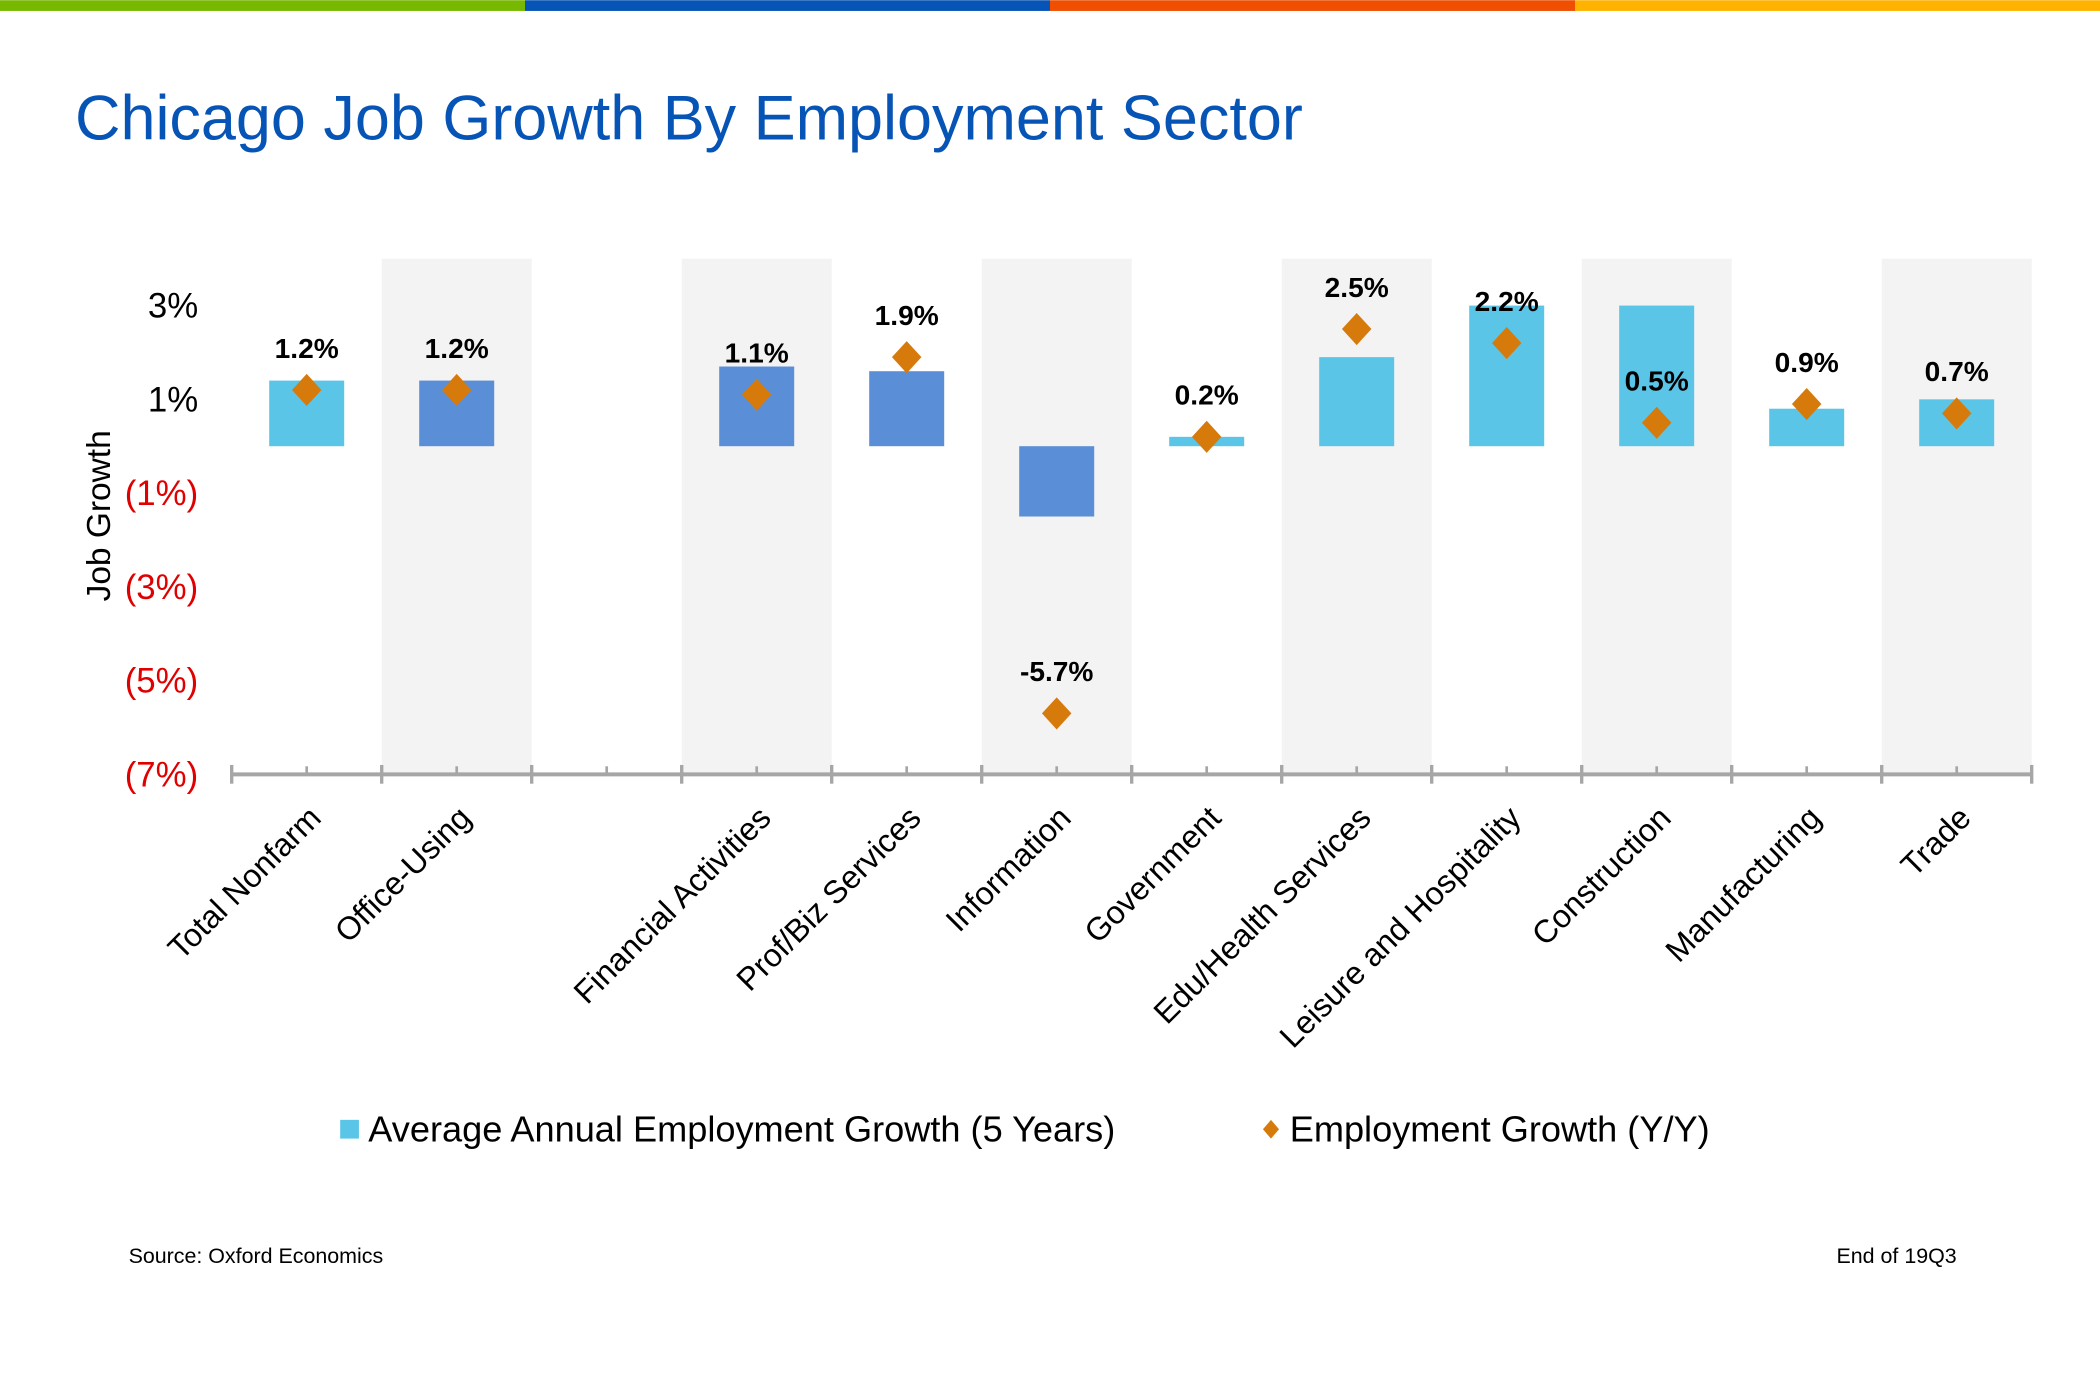 Image resolution: width=2100 pixels, height=1400 pixels. Describe the element at coordinates (162, 681) in the screenshot. I see `y-tick-label: (5%)` at that location.